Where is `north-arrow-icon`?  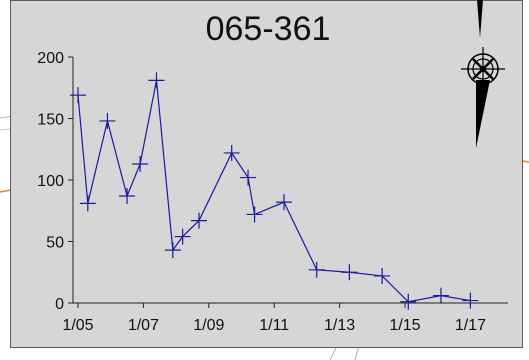 north-arrow-icon is located at coordinates (483, 74).